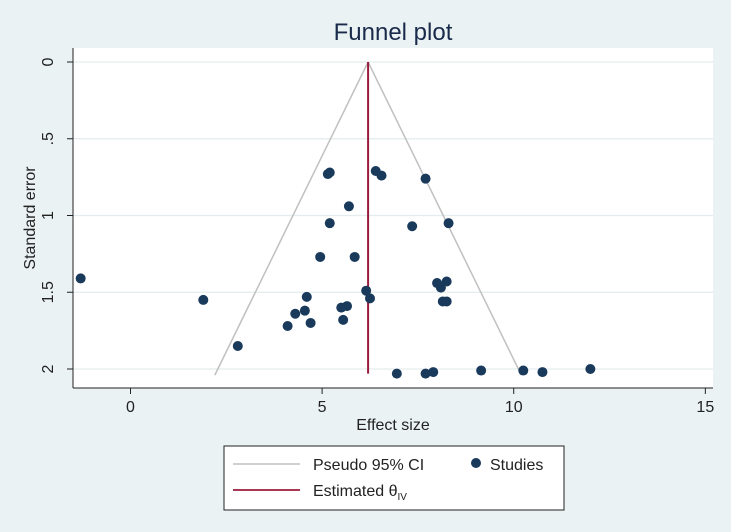  What do you see at coordinates (48, 368) in the screenshot?
I see `y-tick-label: 2` at bounding box center [48, 368].